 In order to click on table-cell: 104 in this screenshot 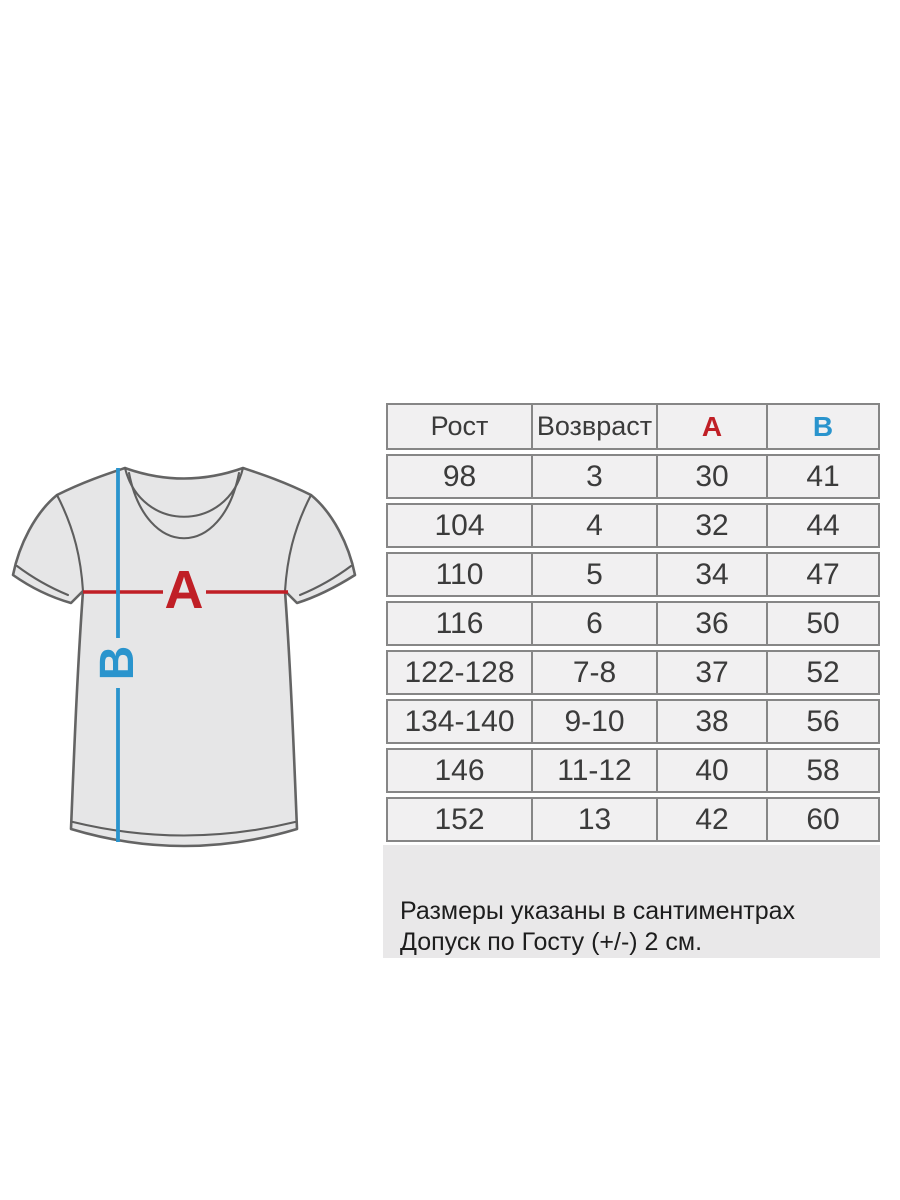, I will do `click(459, 525)`.